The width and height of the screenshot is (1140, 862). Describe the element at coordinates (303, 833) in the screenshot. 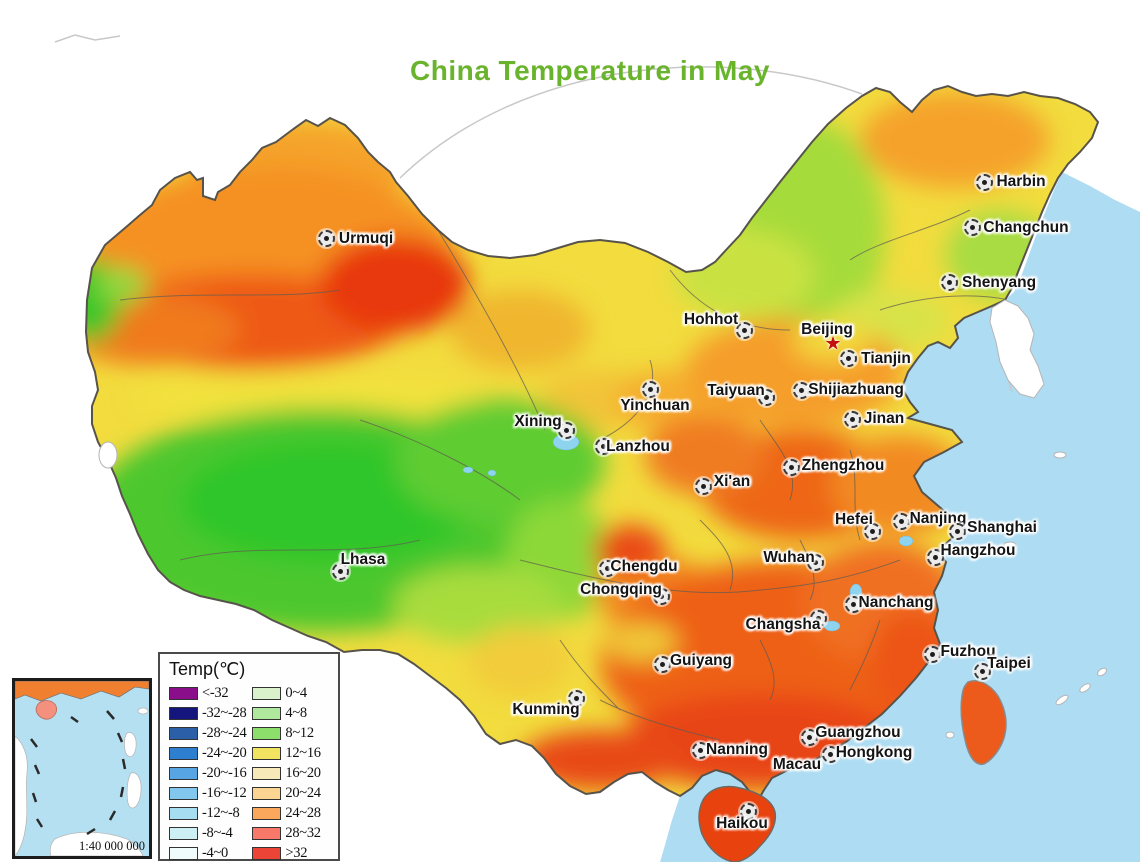

I see `legend-label: 28~32` at that location.